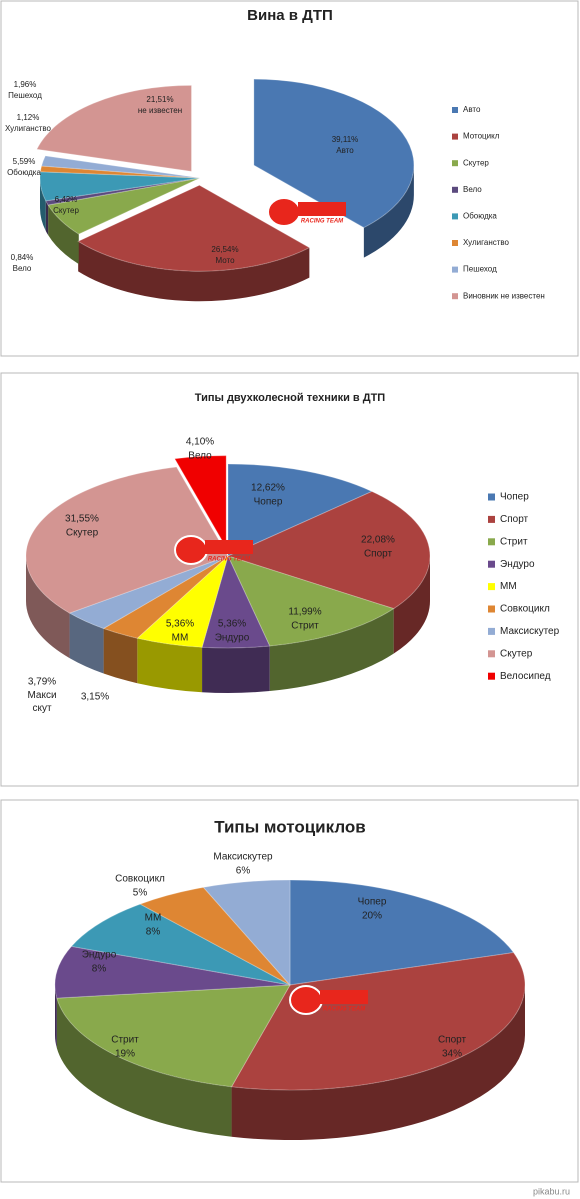  What do you see at coordinates (525, 609) in the screenshot?
I see `legend-label: Совкоцикл` at bounding box center [525, 609].